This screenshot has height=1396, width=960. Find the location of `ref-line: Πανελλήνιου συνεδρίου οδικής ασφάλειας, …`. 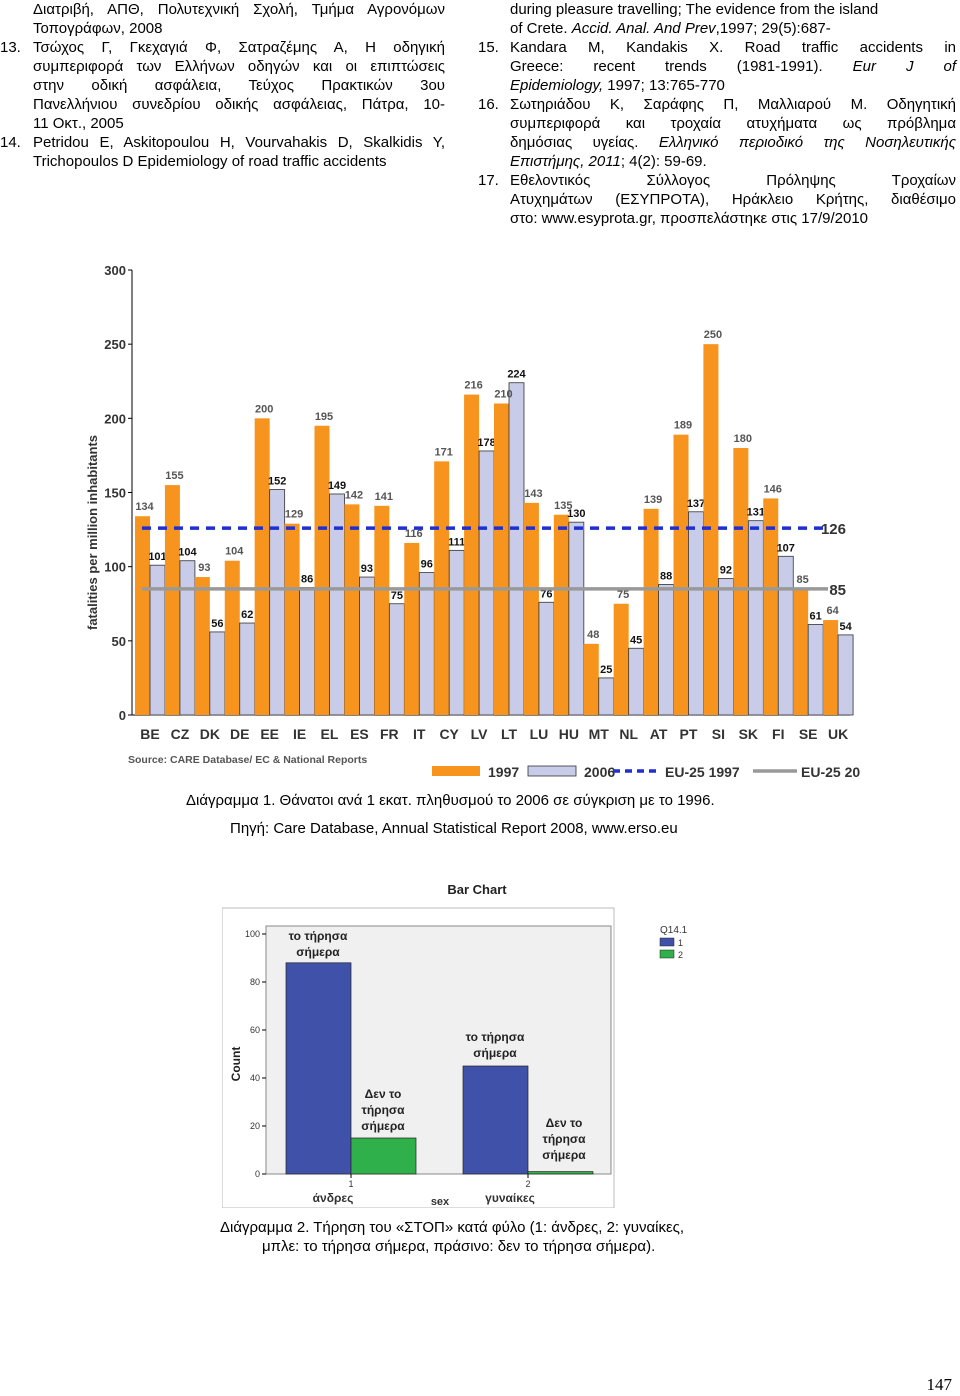

ref-line: Πανελλήνιου συνεδρίου οδικής ασφάλειας, … is located at coordinates (239, 104).